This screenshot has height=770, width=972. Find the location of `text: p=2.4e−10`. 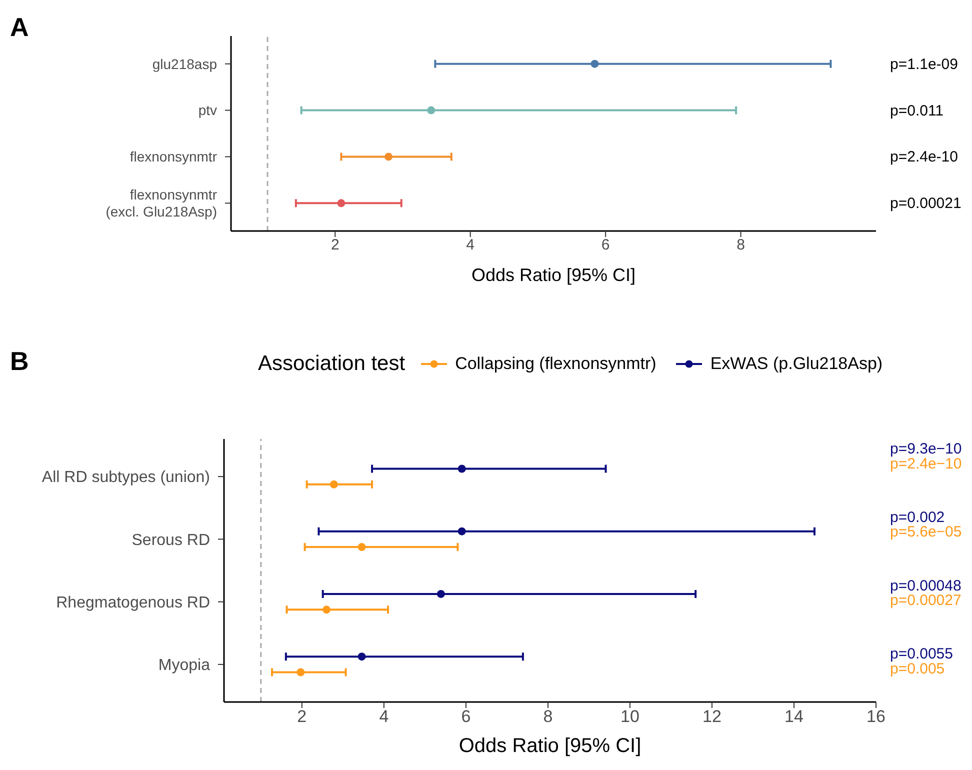

text: p=2.4e−10 is located at coordinates (926, 463).